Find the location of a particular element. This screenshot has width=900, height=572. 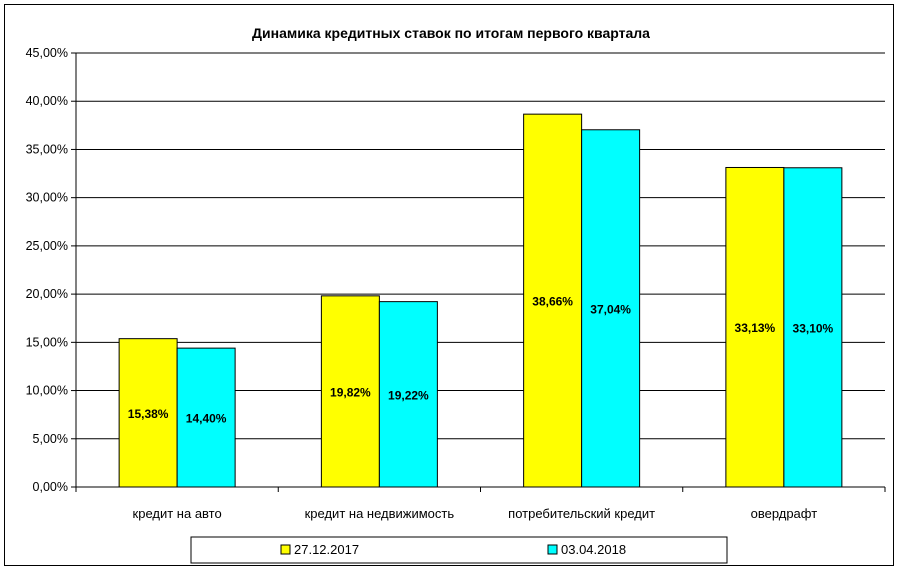

data-label: 33,13% is located at coordinates (755, 328).